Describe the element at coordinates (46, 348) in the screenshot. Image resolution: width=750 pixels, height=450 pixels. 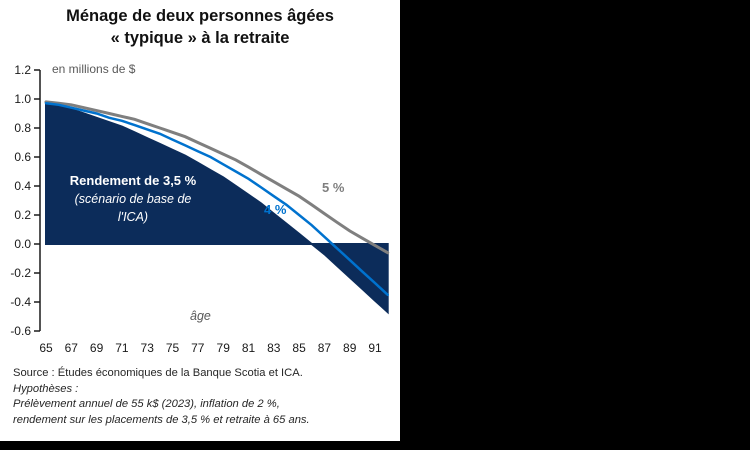
I see `x-axis-tick-label: 65` at that location.